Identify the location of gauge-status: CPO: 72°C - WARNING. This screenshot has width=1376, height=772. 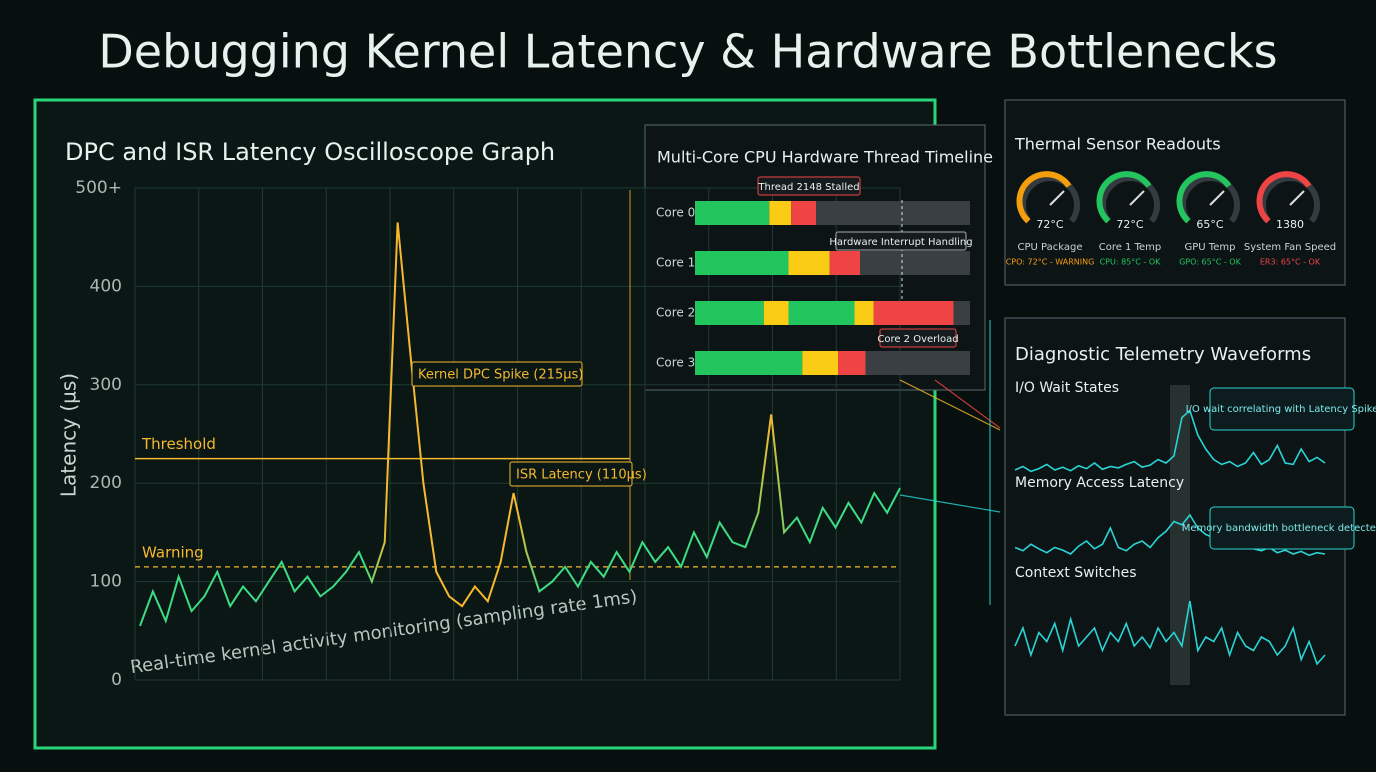
(1050, 262).